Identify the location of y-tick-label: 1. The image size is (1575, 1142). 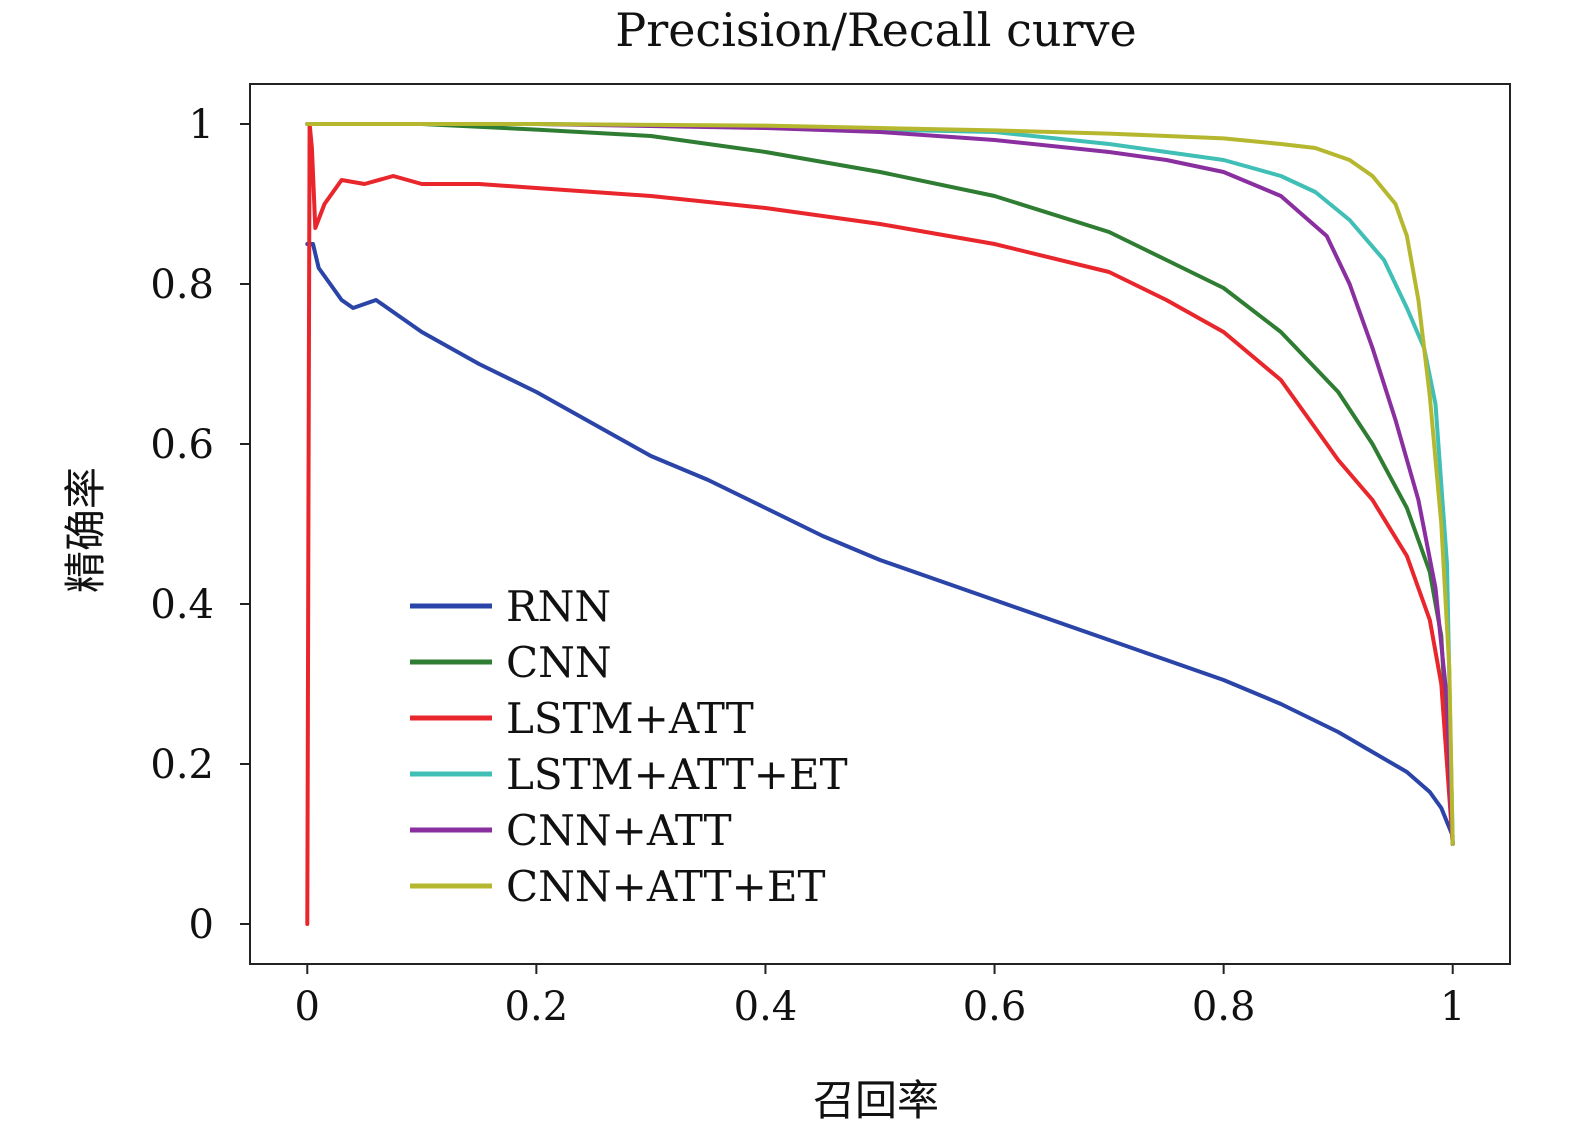
(201, 125).